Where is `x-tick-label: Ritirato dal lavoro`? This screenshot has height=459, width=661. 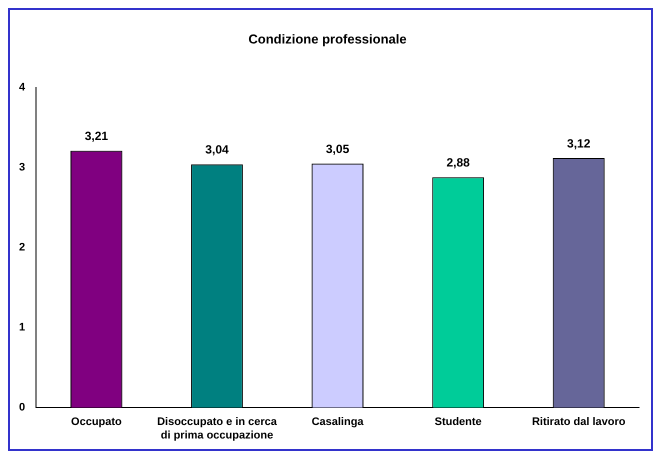
x-tick-label: Ritirato dal lavoro is located at coordinates (579, 422).